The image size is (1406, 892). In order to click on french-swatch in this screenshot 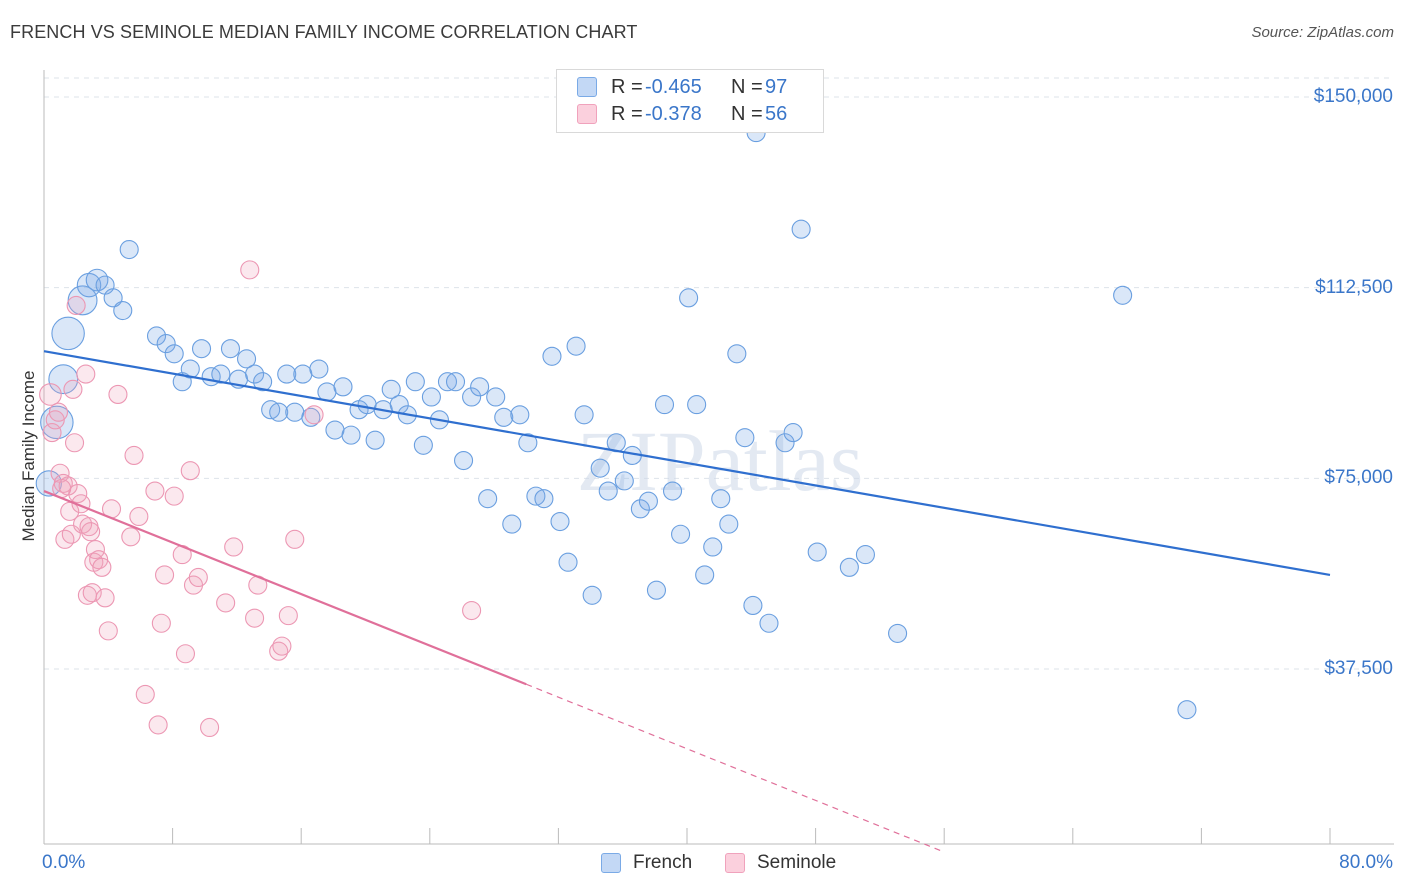, I will do `click(587, 87)`.